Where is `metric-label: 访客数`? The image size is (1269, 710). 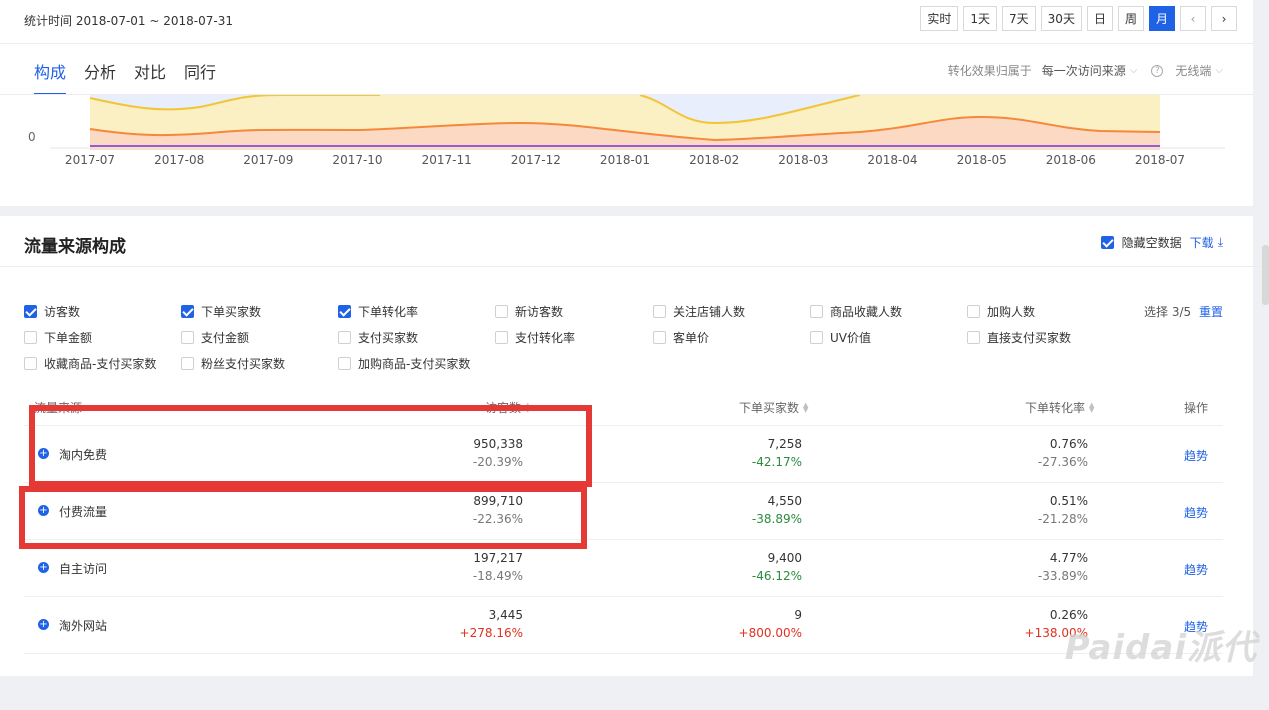
metric-label: 访客数 is located at coordinates (62, 312).